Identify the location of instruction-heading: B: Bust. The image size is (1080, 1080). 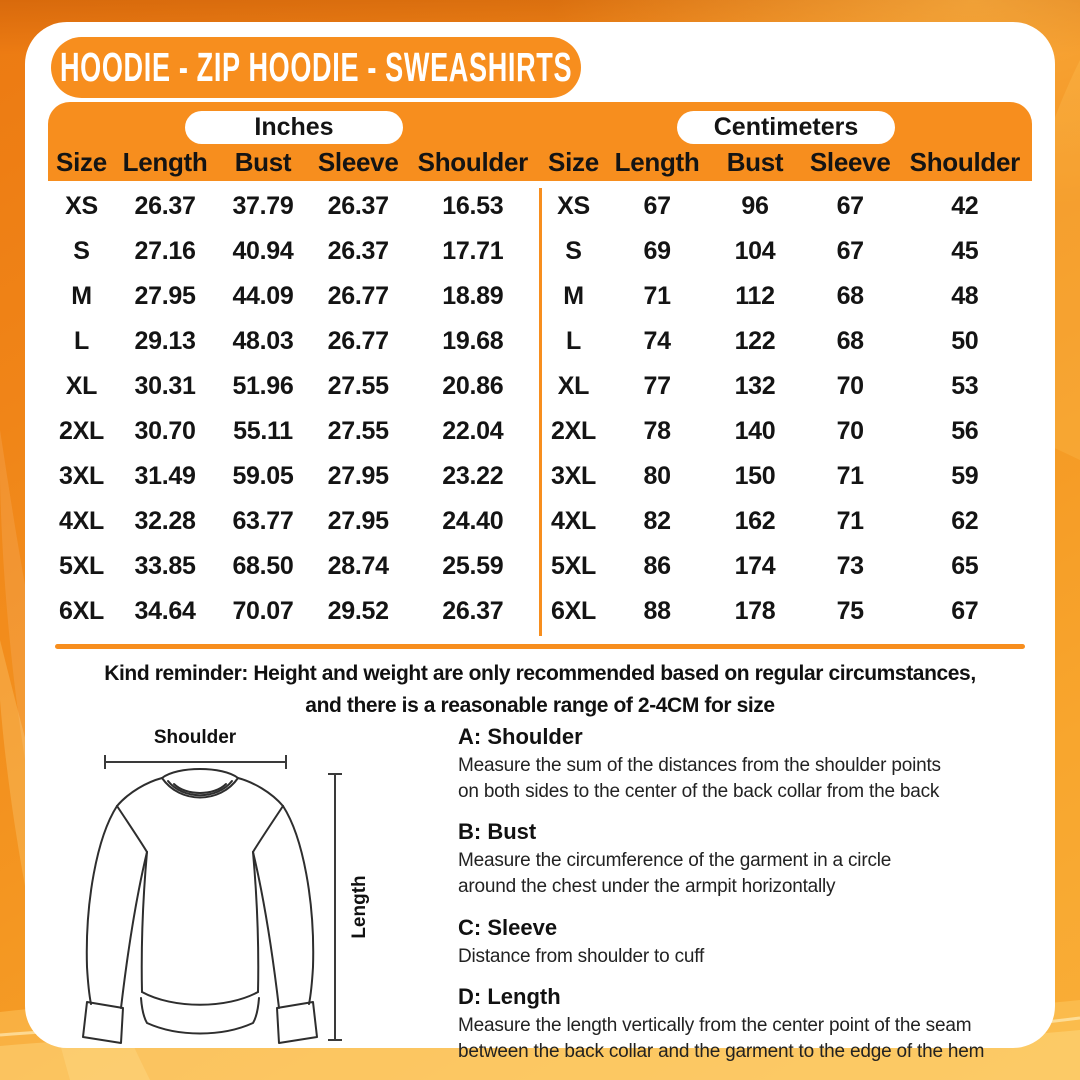
(497, 832).